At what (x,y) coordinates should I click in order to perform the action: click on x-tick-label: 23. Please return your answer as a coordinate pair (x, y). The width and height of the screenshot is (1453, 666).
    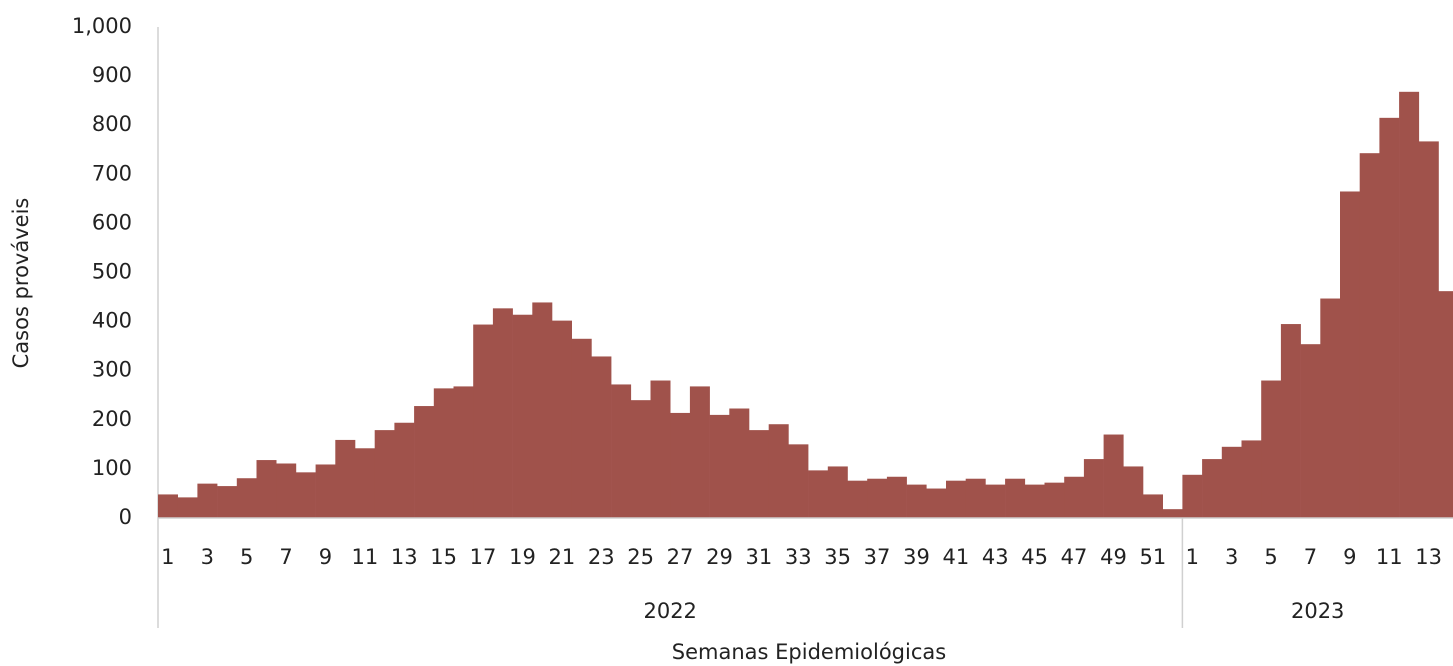
    Looking at the image, I should click on (601, 557).